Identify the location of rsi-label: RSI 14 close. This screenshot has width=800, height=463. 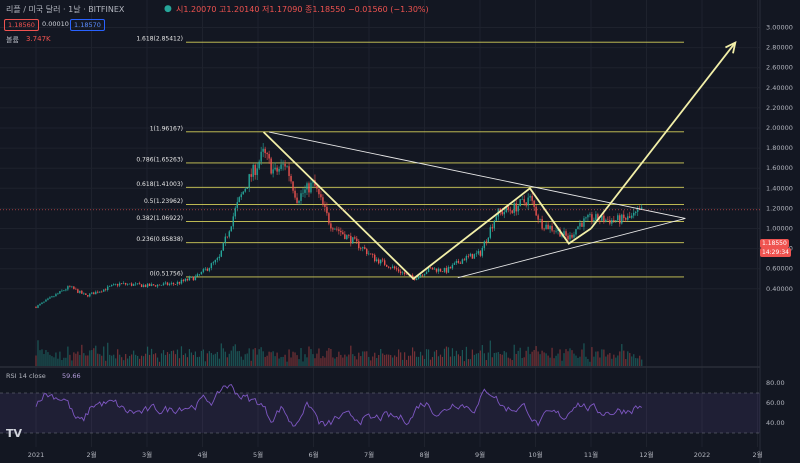
(26, 376).